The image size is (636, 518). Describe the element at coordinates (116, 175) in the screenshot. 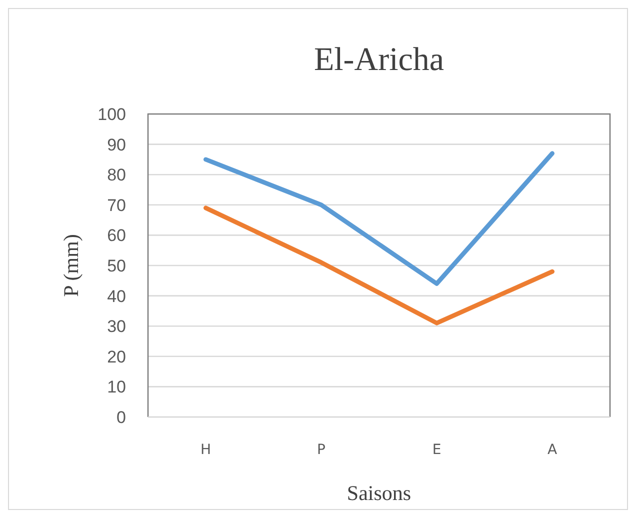

I see `y-tick-label: 80` at that location.